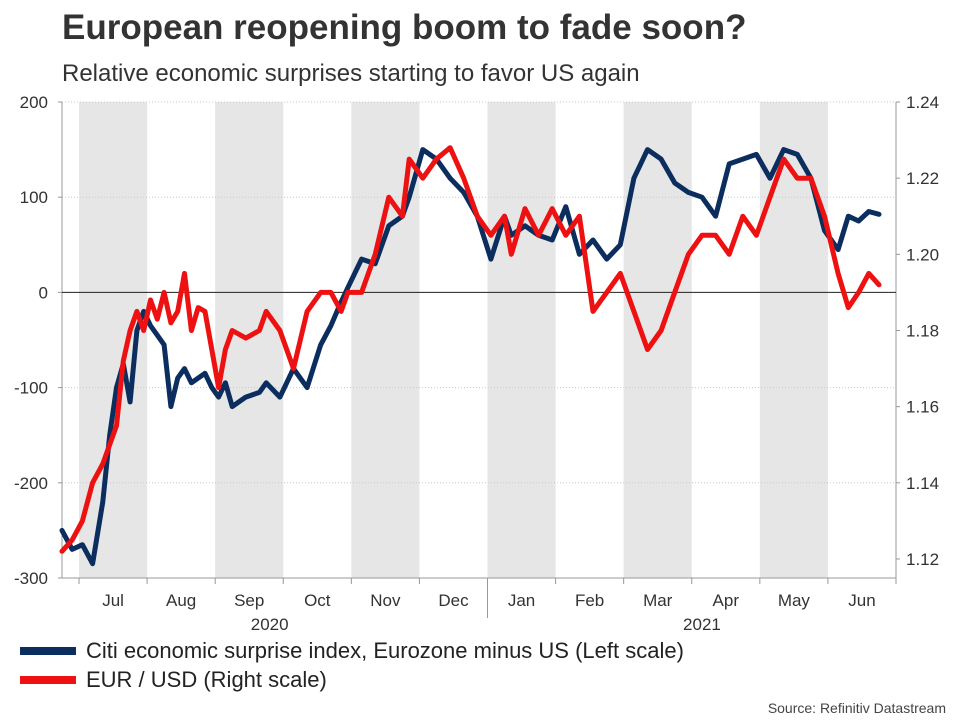 This screenshot has width=960, height=720. I want to click on right-tick-label: 1.18, so click(922, 330).